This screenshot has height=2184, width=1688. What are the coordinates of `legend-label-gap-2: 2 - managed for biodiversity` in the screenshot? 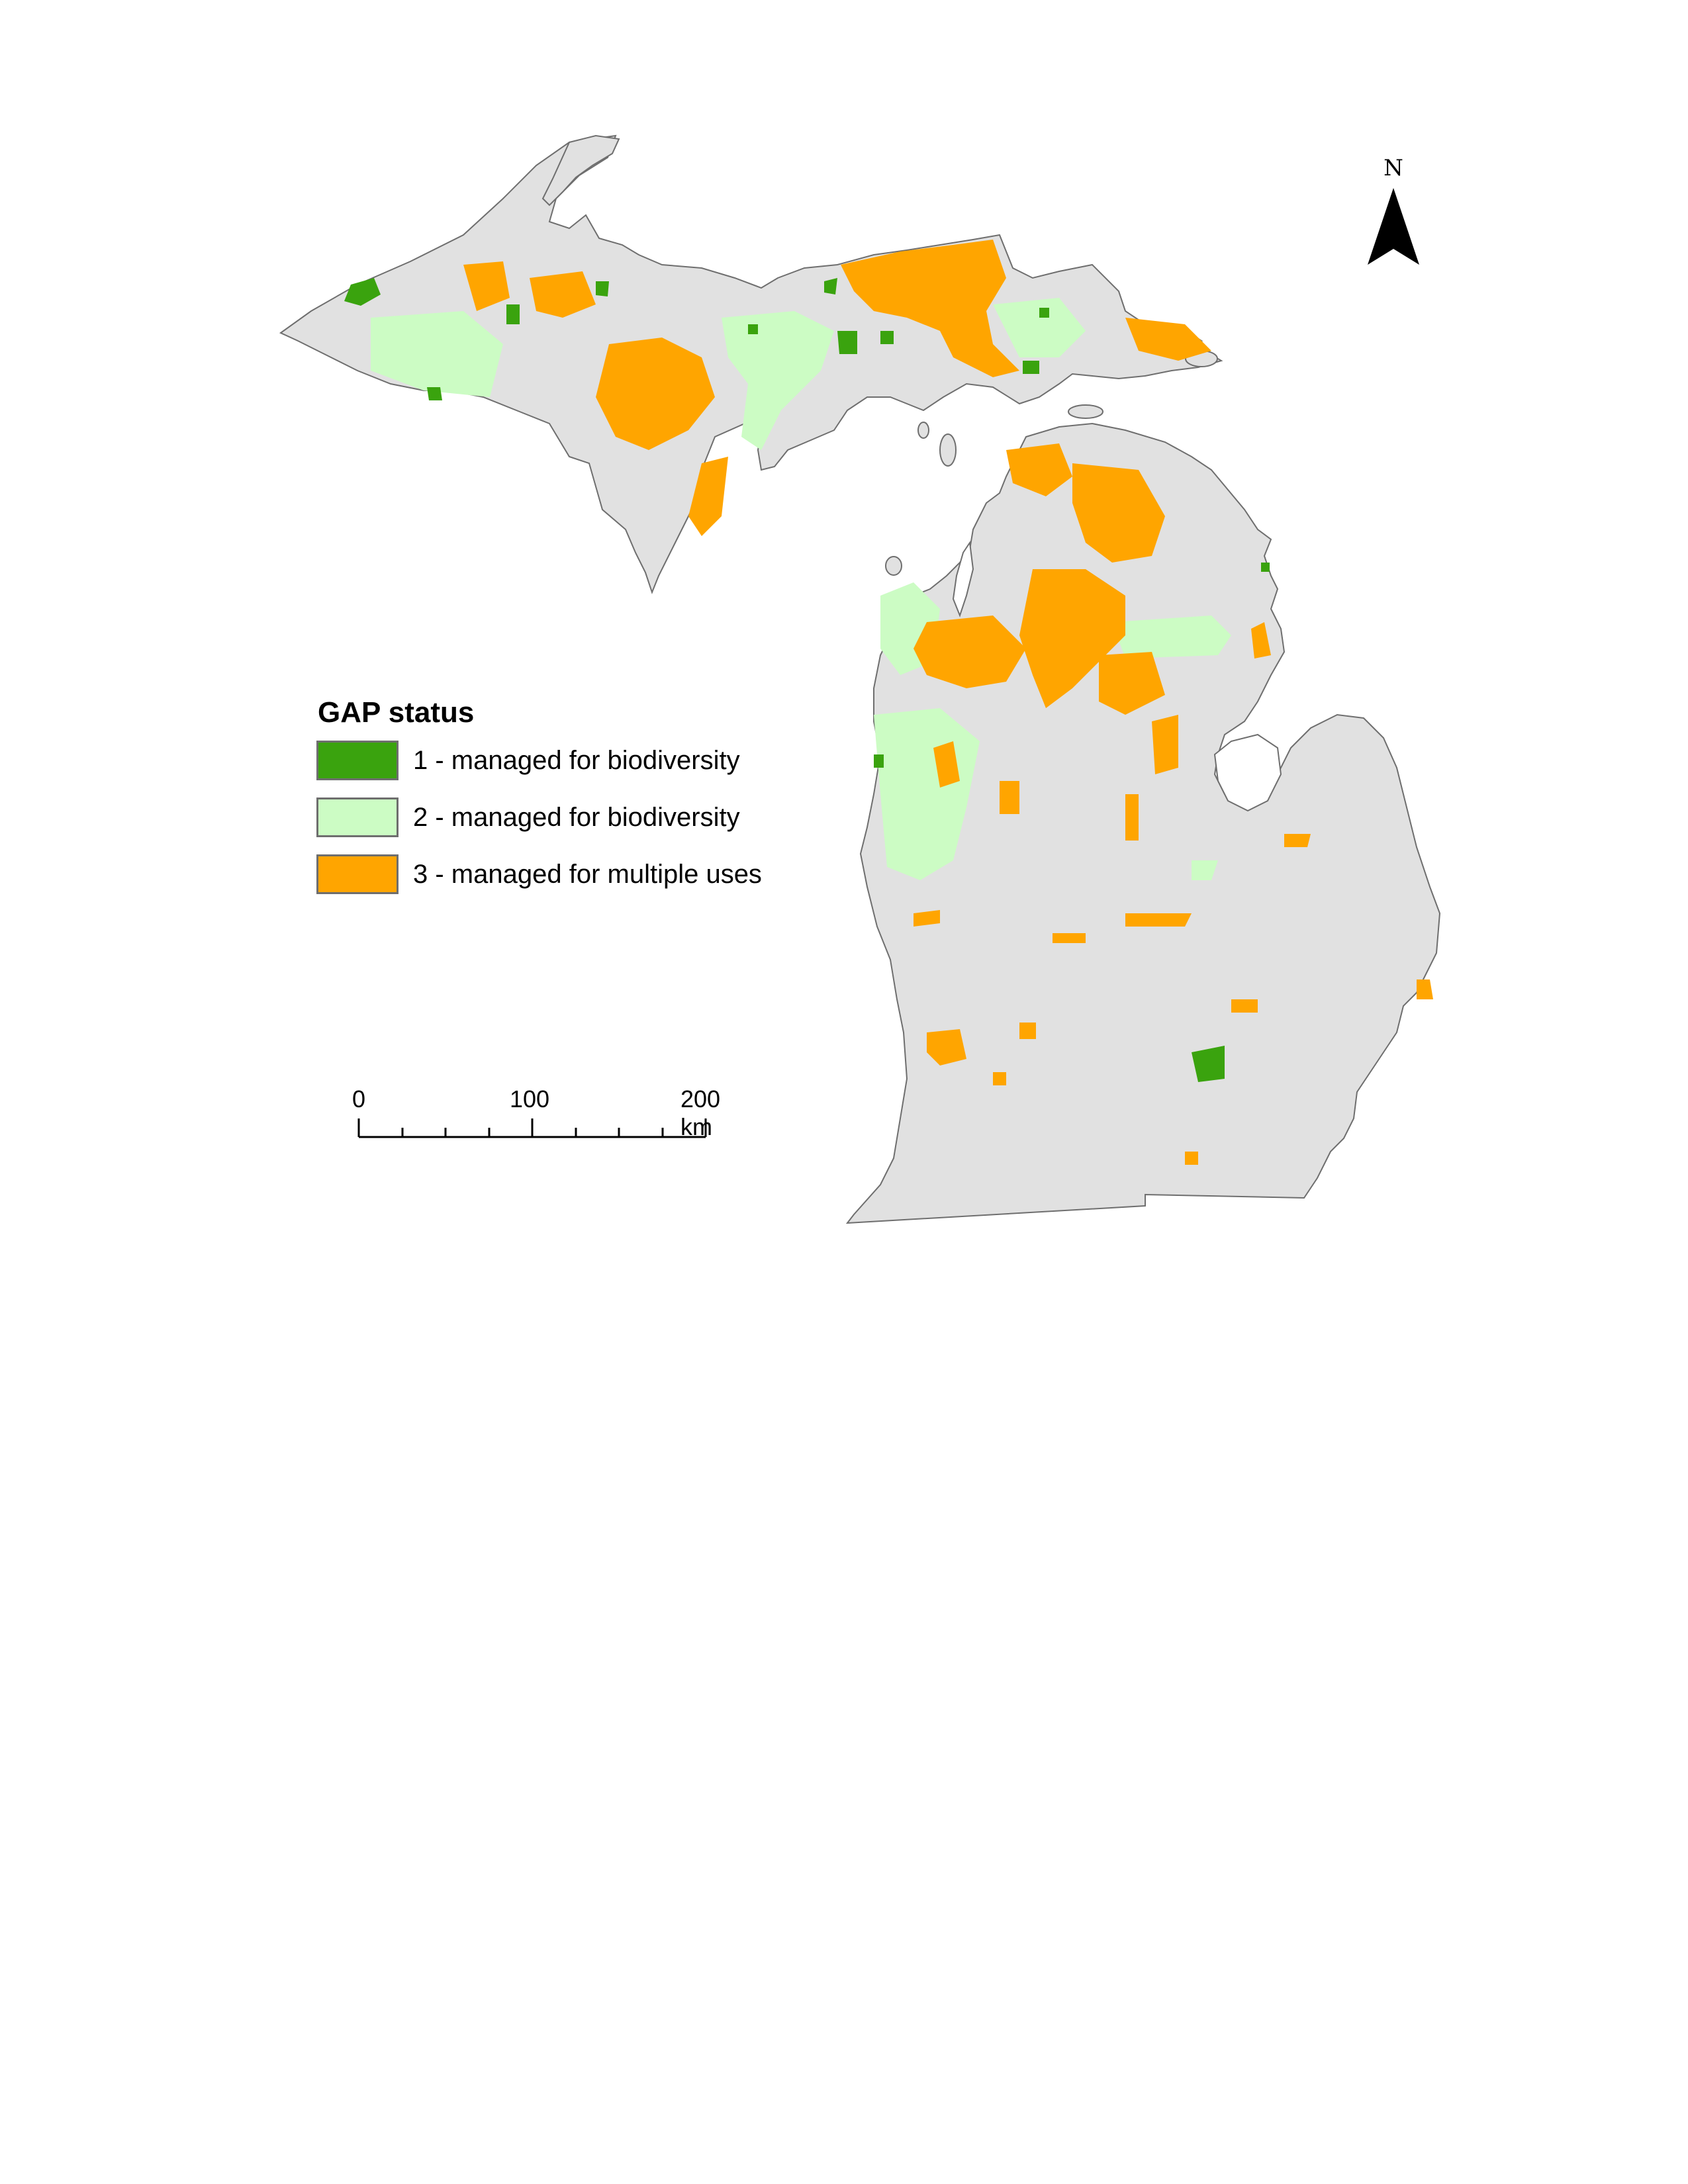 It's located at (576, 817).